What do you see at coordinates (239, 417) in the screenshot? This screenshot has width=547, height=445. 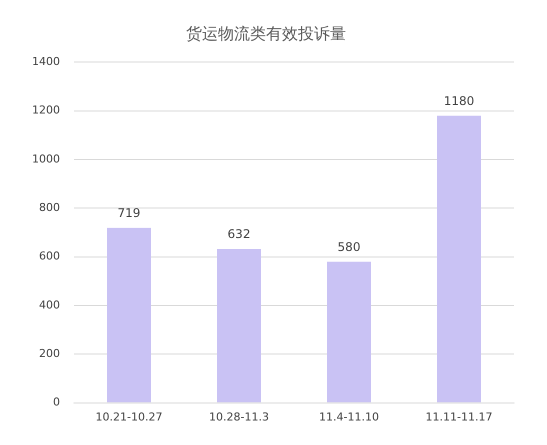 I see `x-tick-label: 10.28-11.3` at bounding box center [239, 417].